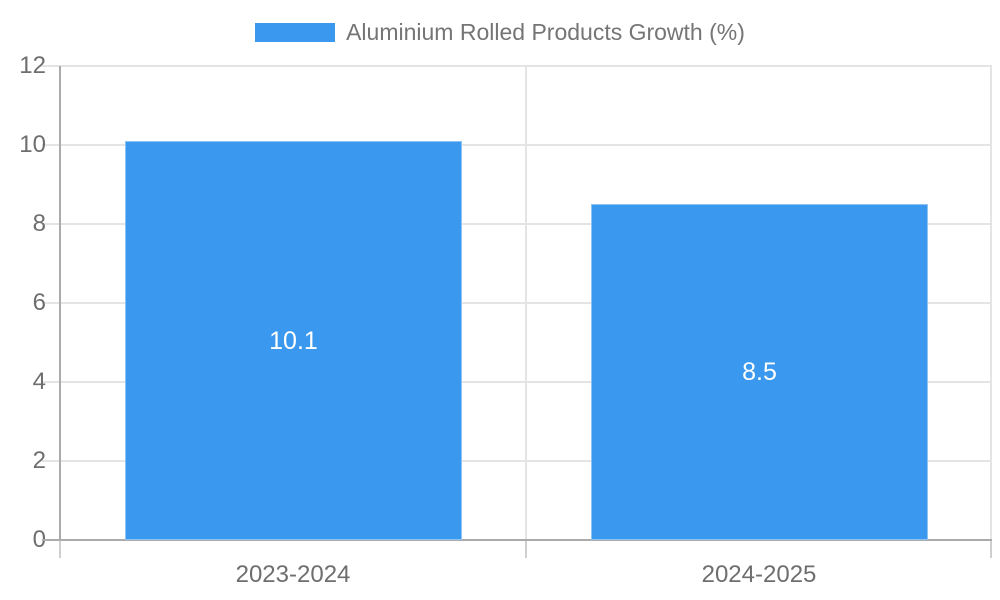 This screenshot has width=1000, height=600. I want to click on x-axis-tick-label: 2023-2024, so click(293, 574).